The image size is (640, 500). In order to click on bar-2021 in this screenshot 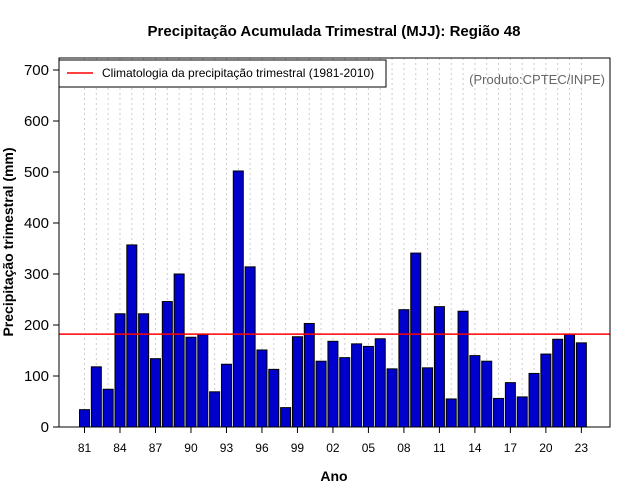, I will do `click(558, 383)`.